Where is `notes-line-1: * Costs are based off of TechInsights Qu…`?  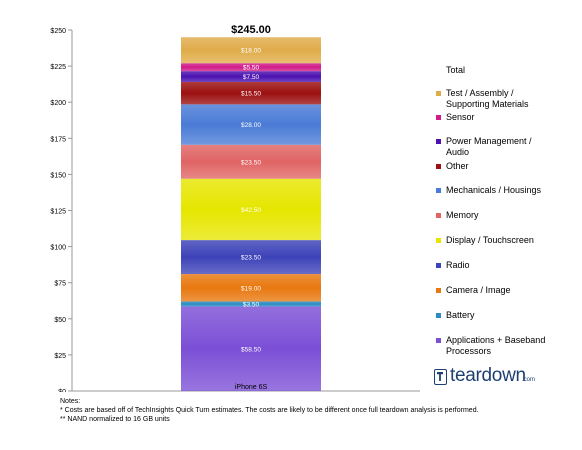 notes-line-1: * Costs are based off of TechInsights Qu… is located at coordinates (269, 410).